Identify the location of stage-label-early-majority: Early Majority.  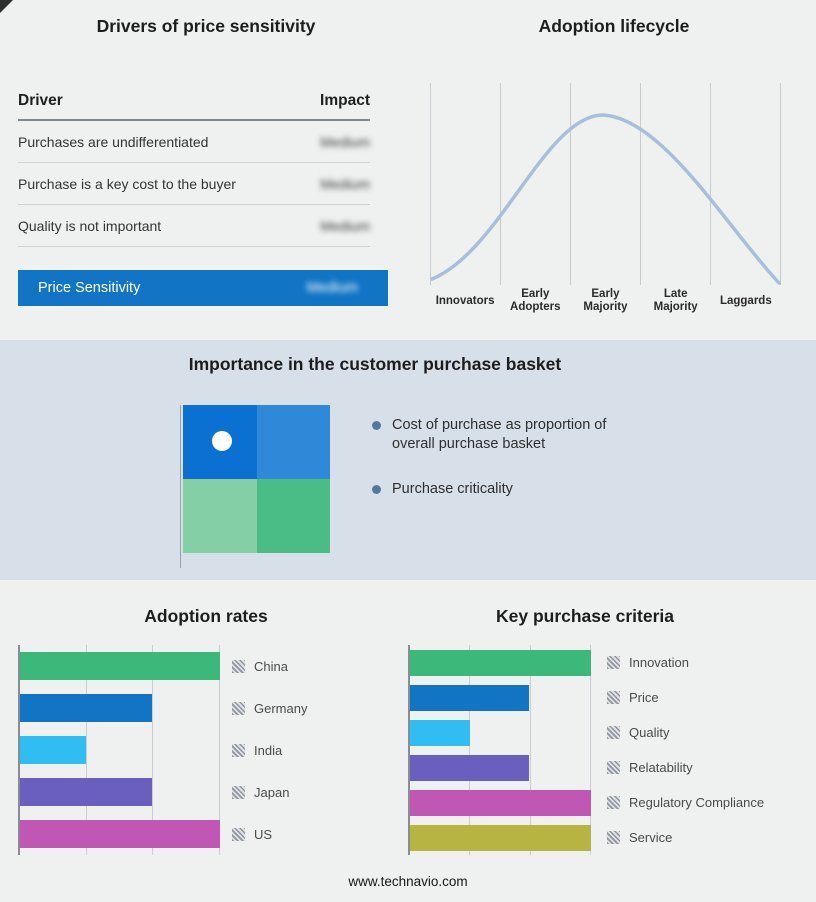
(605, 300).